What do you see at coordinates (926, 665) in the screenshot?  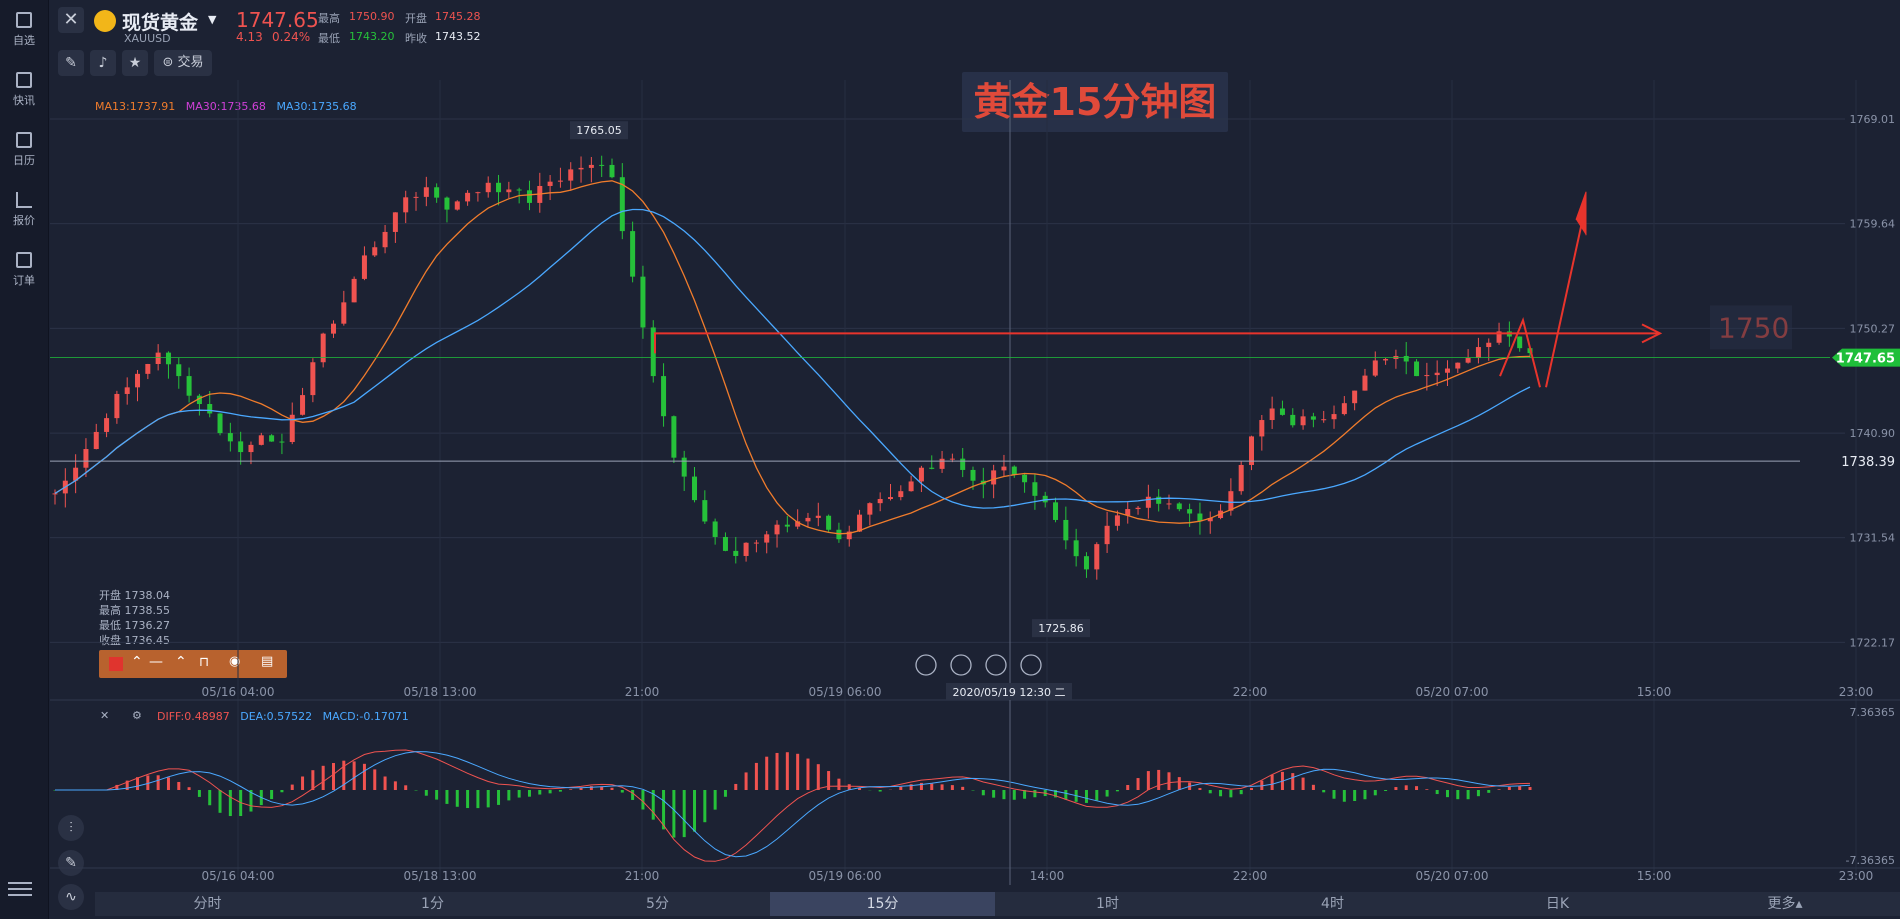 I see `zoom-out-icon` at bounding box center [926, 665].